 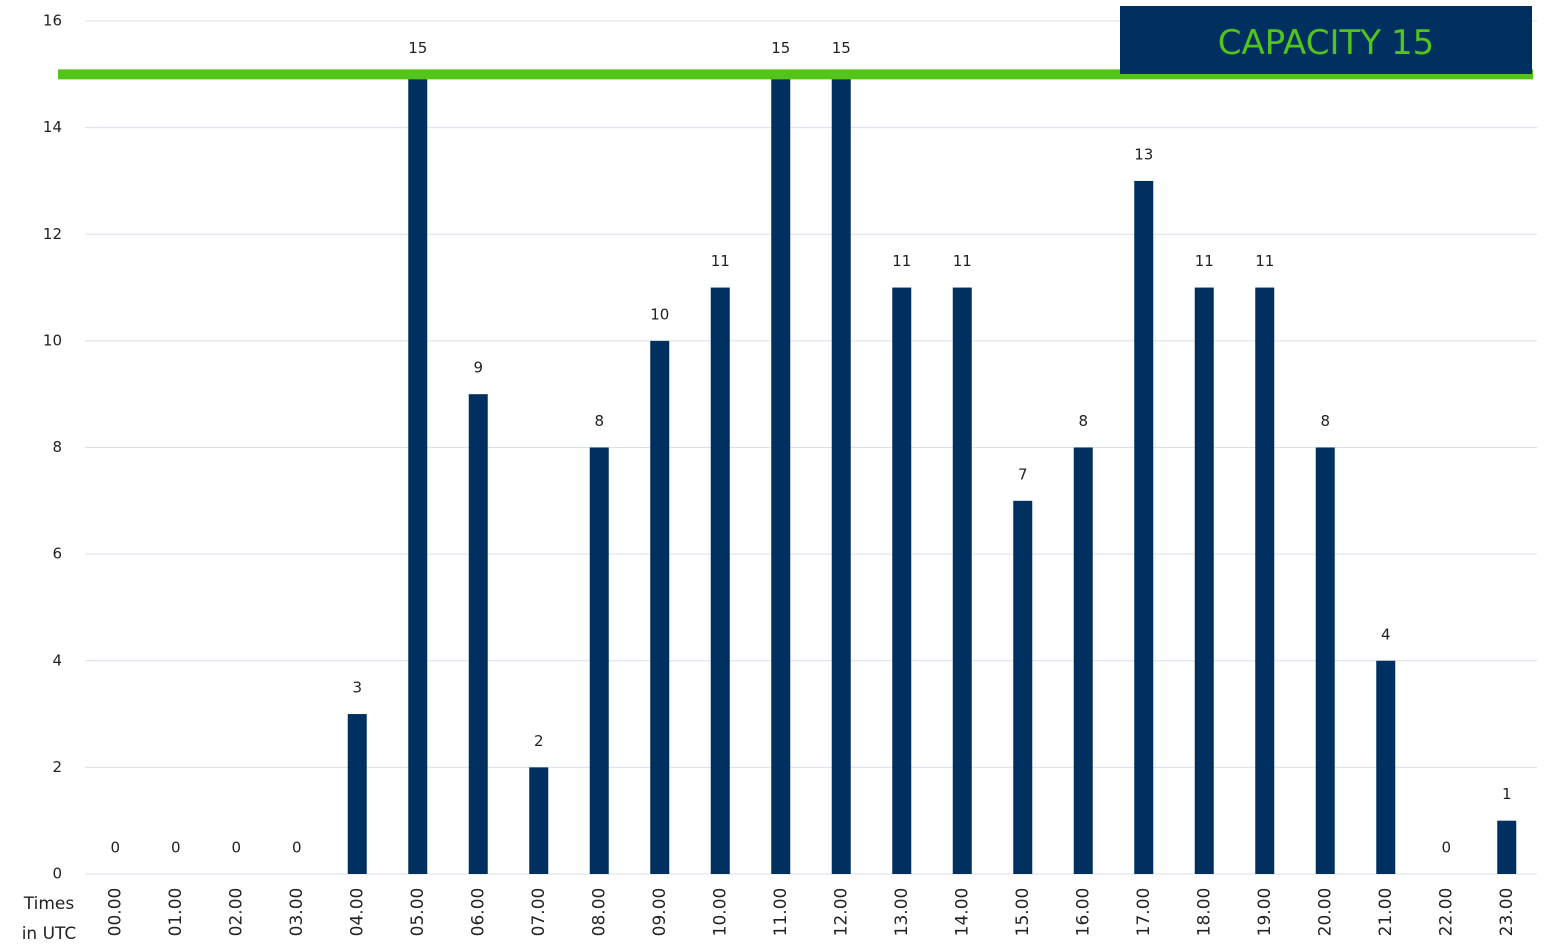 What do you see at coordinates (357, 912) in the screenshot?
I see `x-tick-label: 04.00` at bounding box center [357, 912].